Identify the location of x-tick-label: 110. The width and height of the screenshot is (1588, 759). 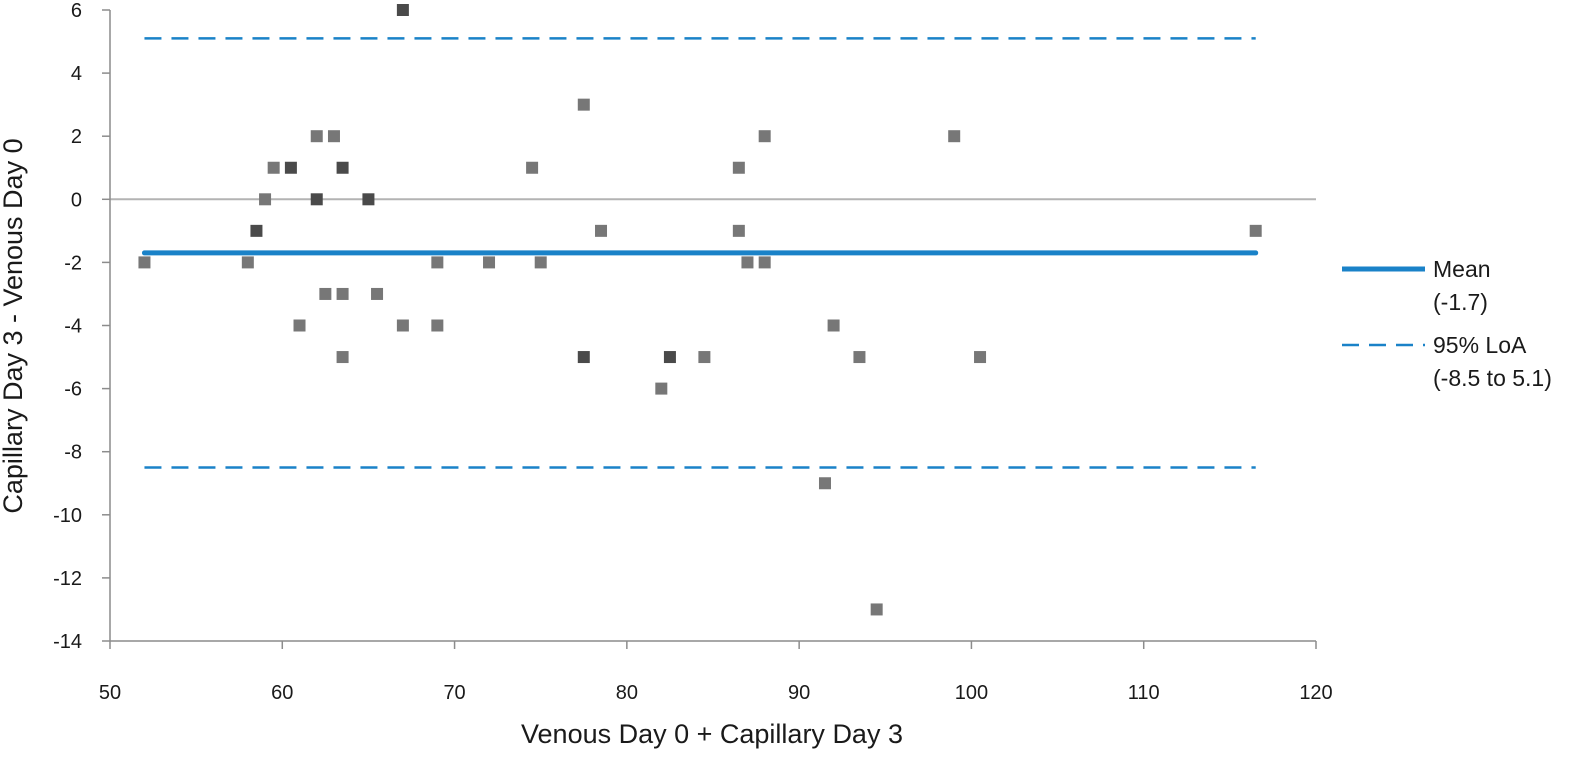
(1144, 693).